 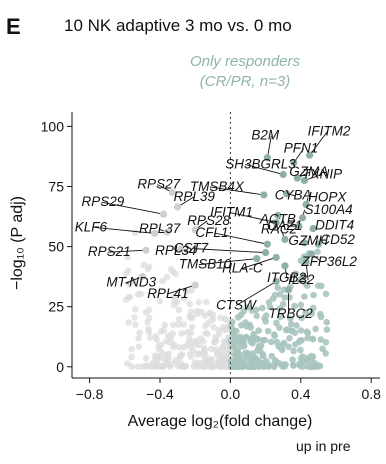 I want to click on leader-cst7, so click(x=229, y=251).